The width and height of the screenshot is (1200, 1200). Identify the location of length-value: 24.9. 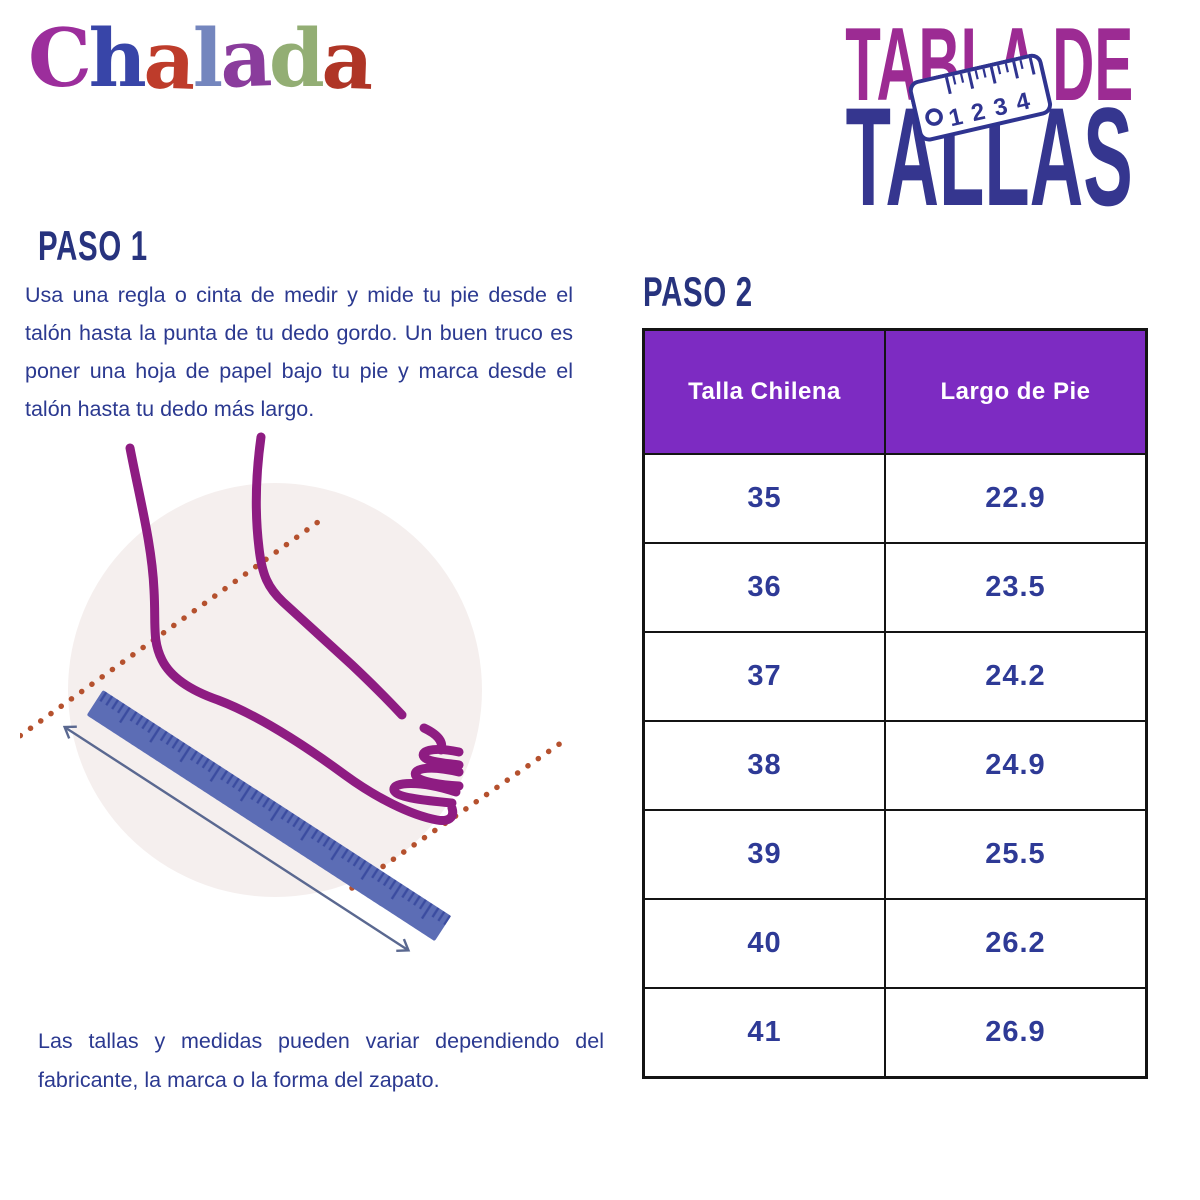
(1015, 765).